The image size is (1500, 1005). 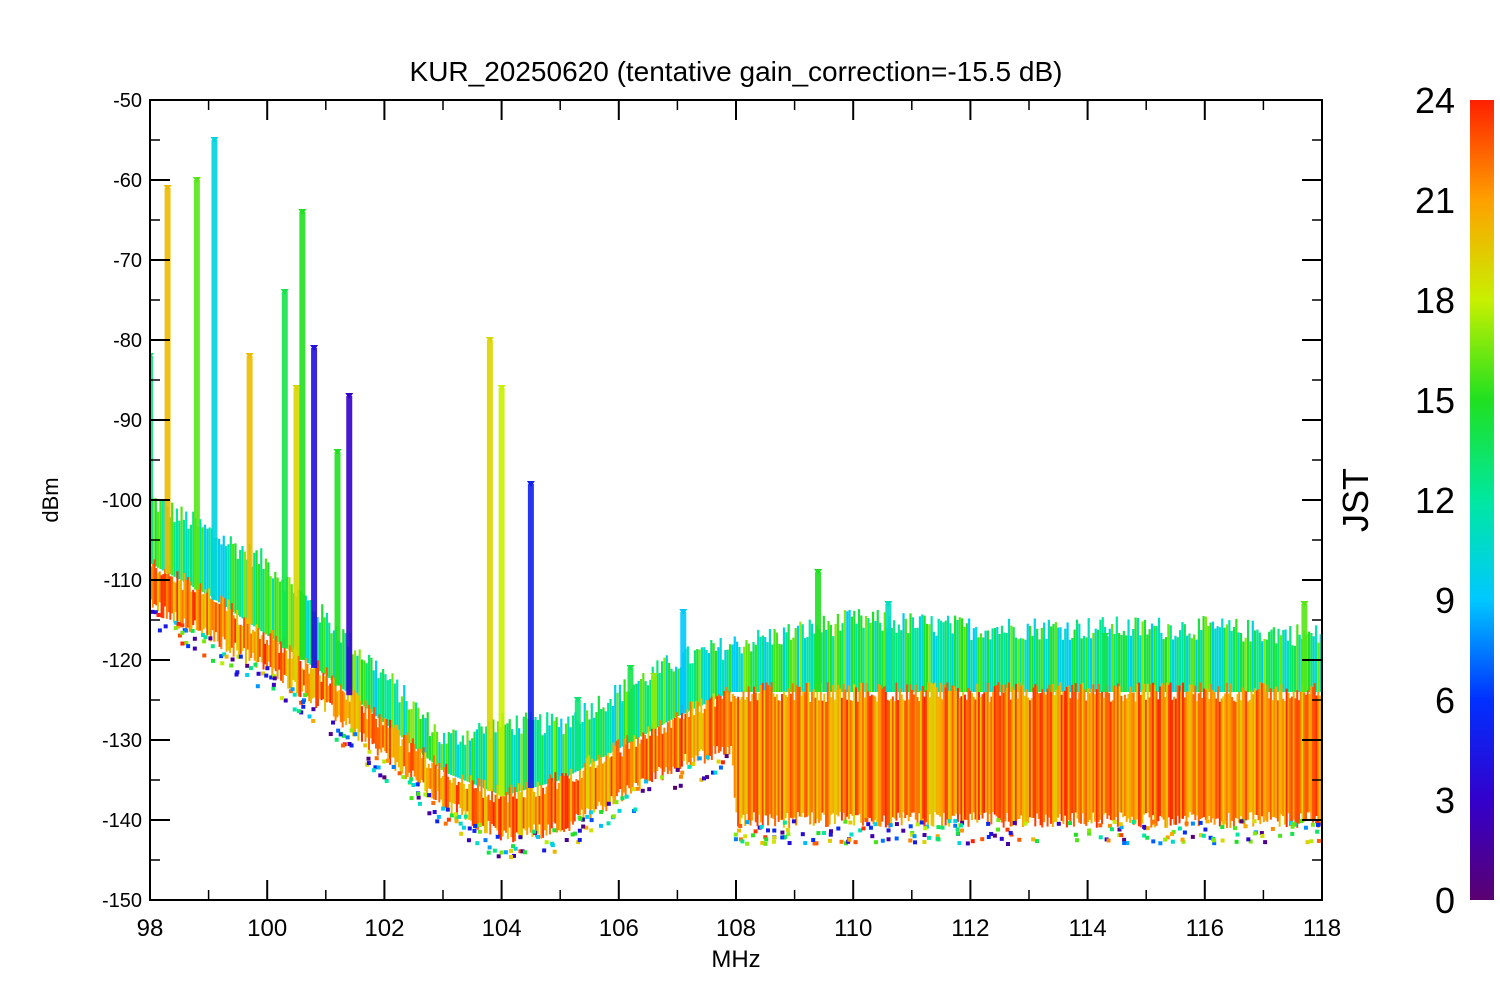 What do you see at coordinates (1205, 928) in the screenshot?
I see `x-tick-label: 116` at bounding box center [1205, 928].